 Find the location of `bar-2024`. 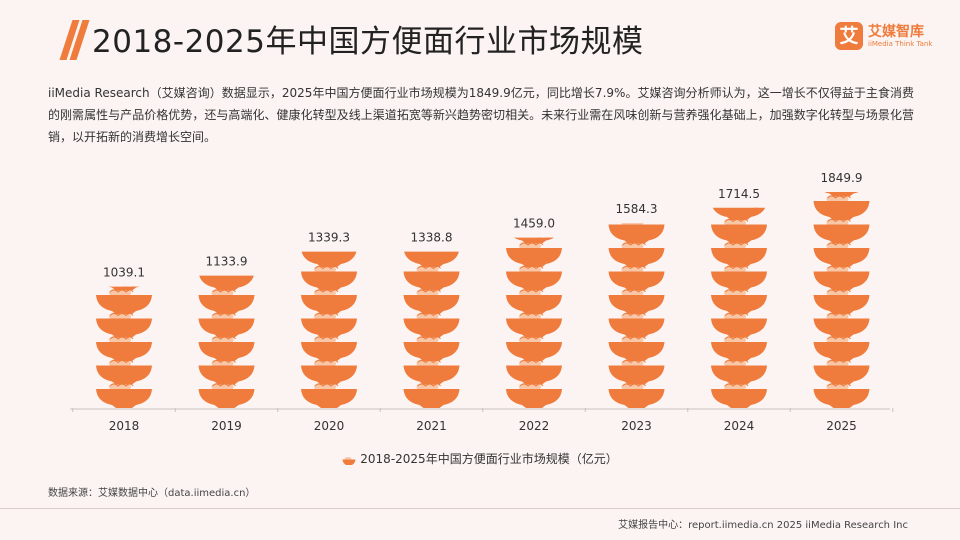

bar-2024 is located at coordinates (739, 285).